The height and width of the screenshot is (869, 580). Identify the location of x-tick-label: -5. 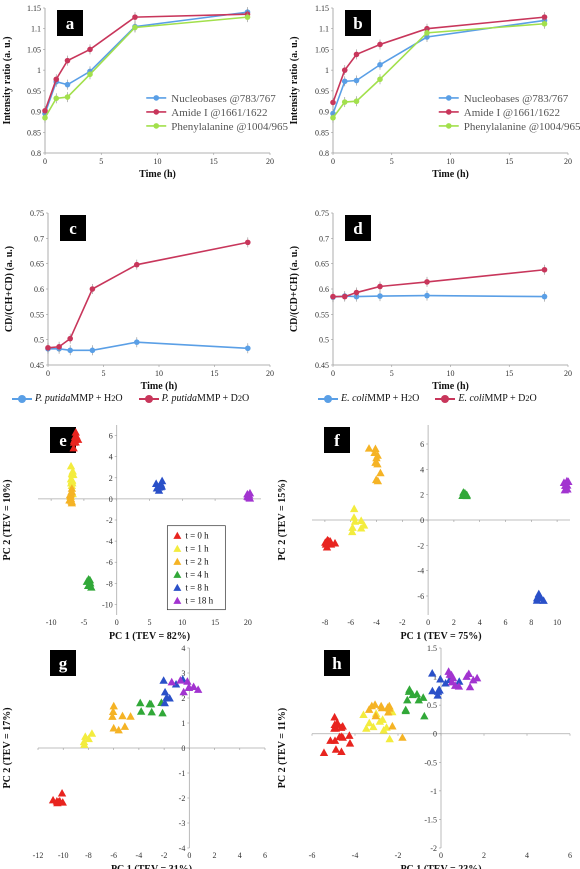
(84, 622).